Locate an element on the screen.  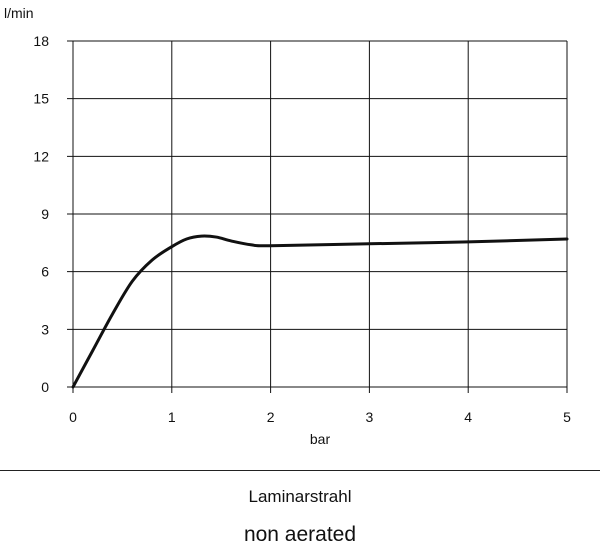
y-tick-label: 9 is located at coordinates (45, 214).